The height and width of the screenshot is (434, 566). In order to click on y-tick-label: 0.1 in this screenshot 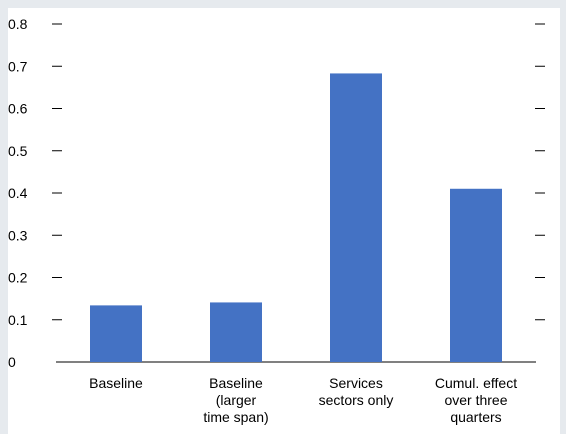, I will do `click(18, 320)`.